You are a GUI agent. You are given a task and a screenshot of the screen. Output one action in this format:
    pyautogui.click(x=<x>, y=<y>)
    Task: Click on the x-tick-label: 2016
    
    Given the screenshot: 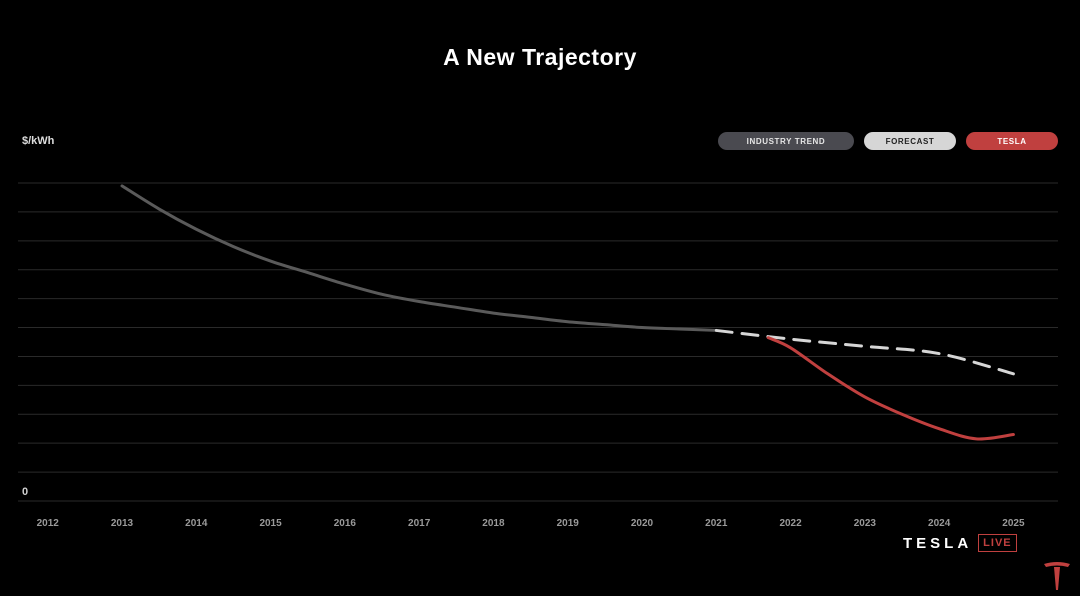 What is the action you would take?
    pyautogui.click(x=345, y=523)
    